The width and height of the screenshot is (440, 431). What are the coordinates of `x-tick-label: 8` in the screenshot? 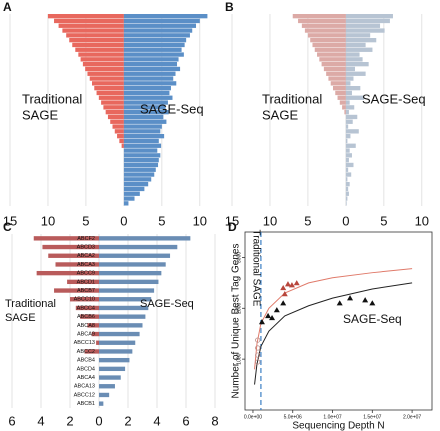 It's located at (214, 420).